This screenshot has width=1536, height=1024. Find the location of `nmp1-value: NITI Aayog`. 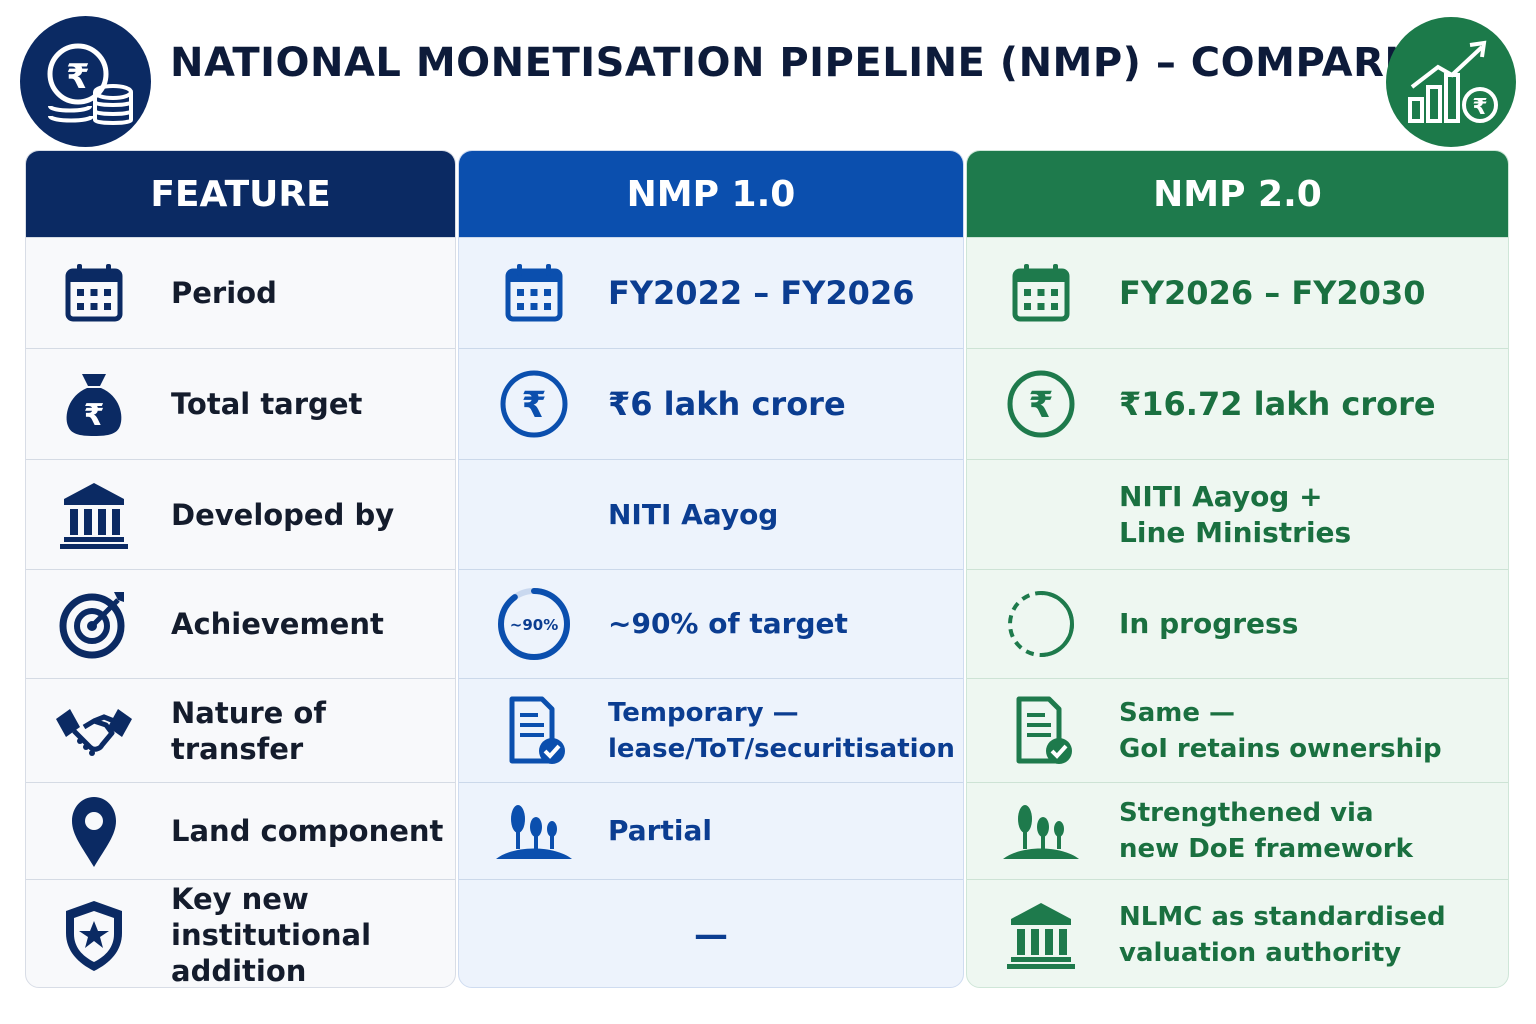

nmp1-value: NITI Aayog is located at coordinates (693, 514).